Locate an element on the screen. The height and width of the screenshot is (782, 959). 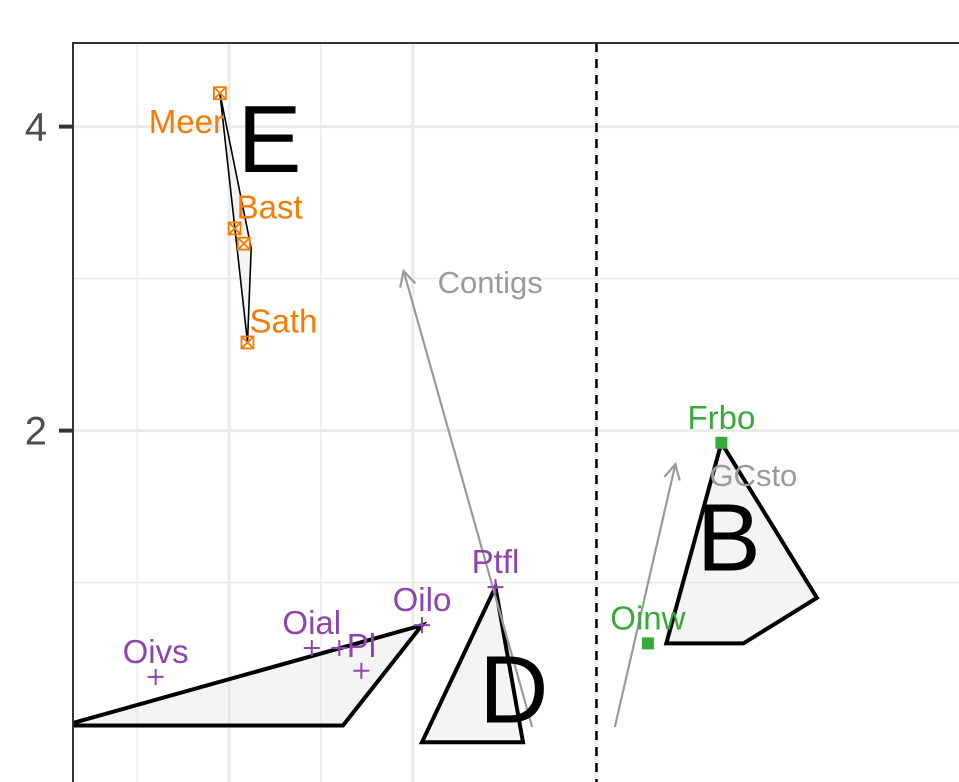
hull-C is located at coordinates (250, 674).